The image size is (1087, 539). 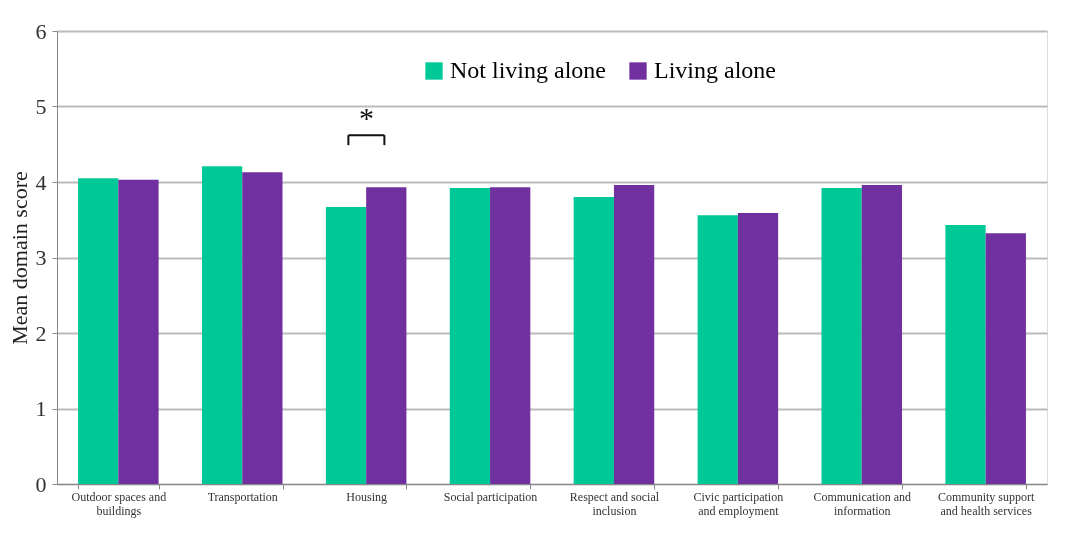 I want to click on y-tick-label: 1, so click(x=41, y=408).